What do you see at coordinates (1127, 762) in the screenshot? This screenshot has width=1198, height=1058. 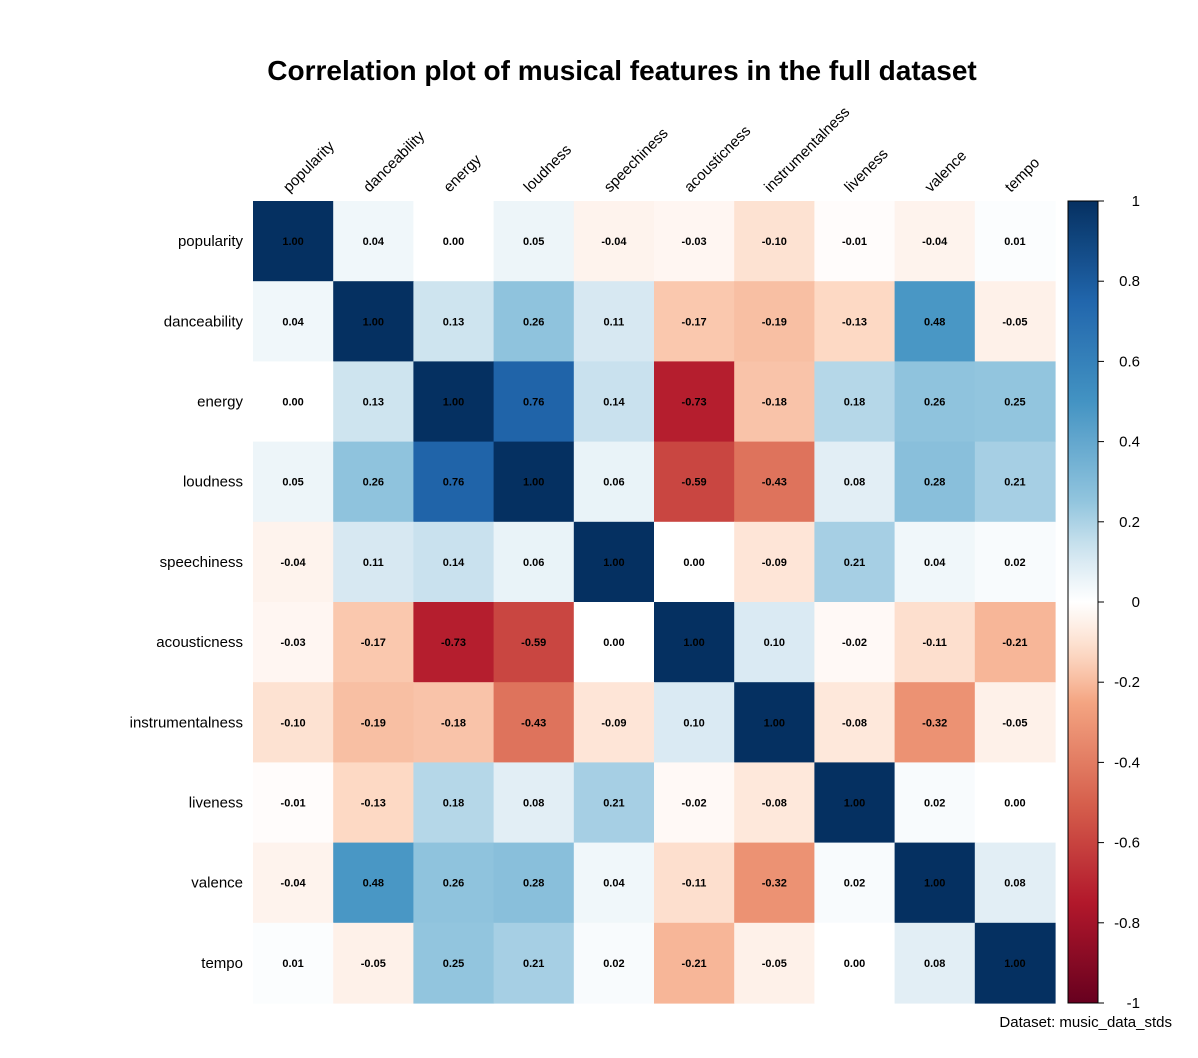 I see `colorbar-tick-label: -0.4` at bounding box center [1127, 762].